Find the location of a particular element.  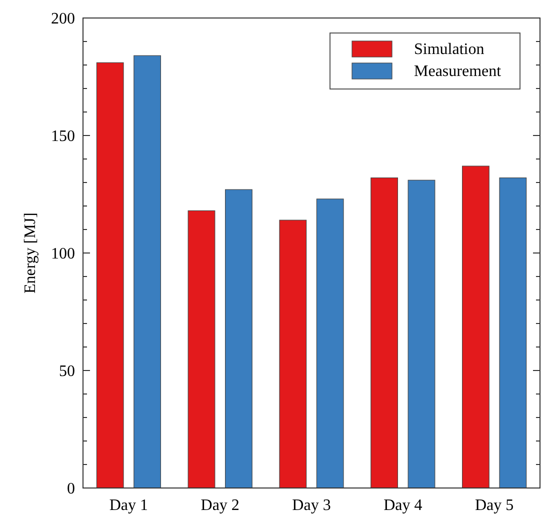

x-tick-label: Day 3 is located at coordinates (311, 505).